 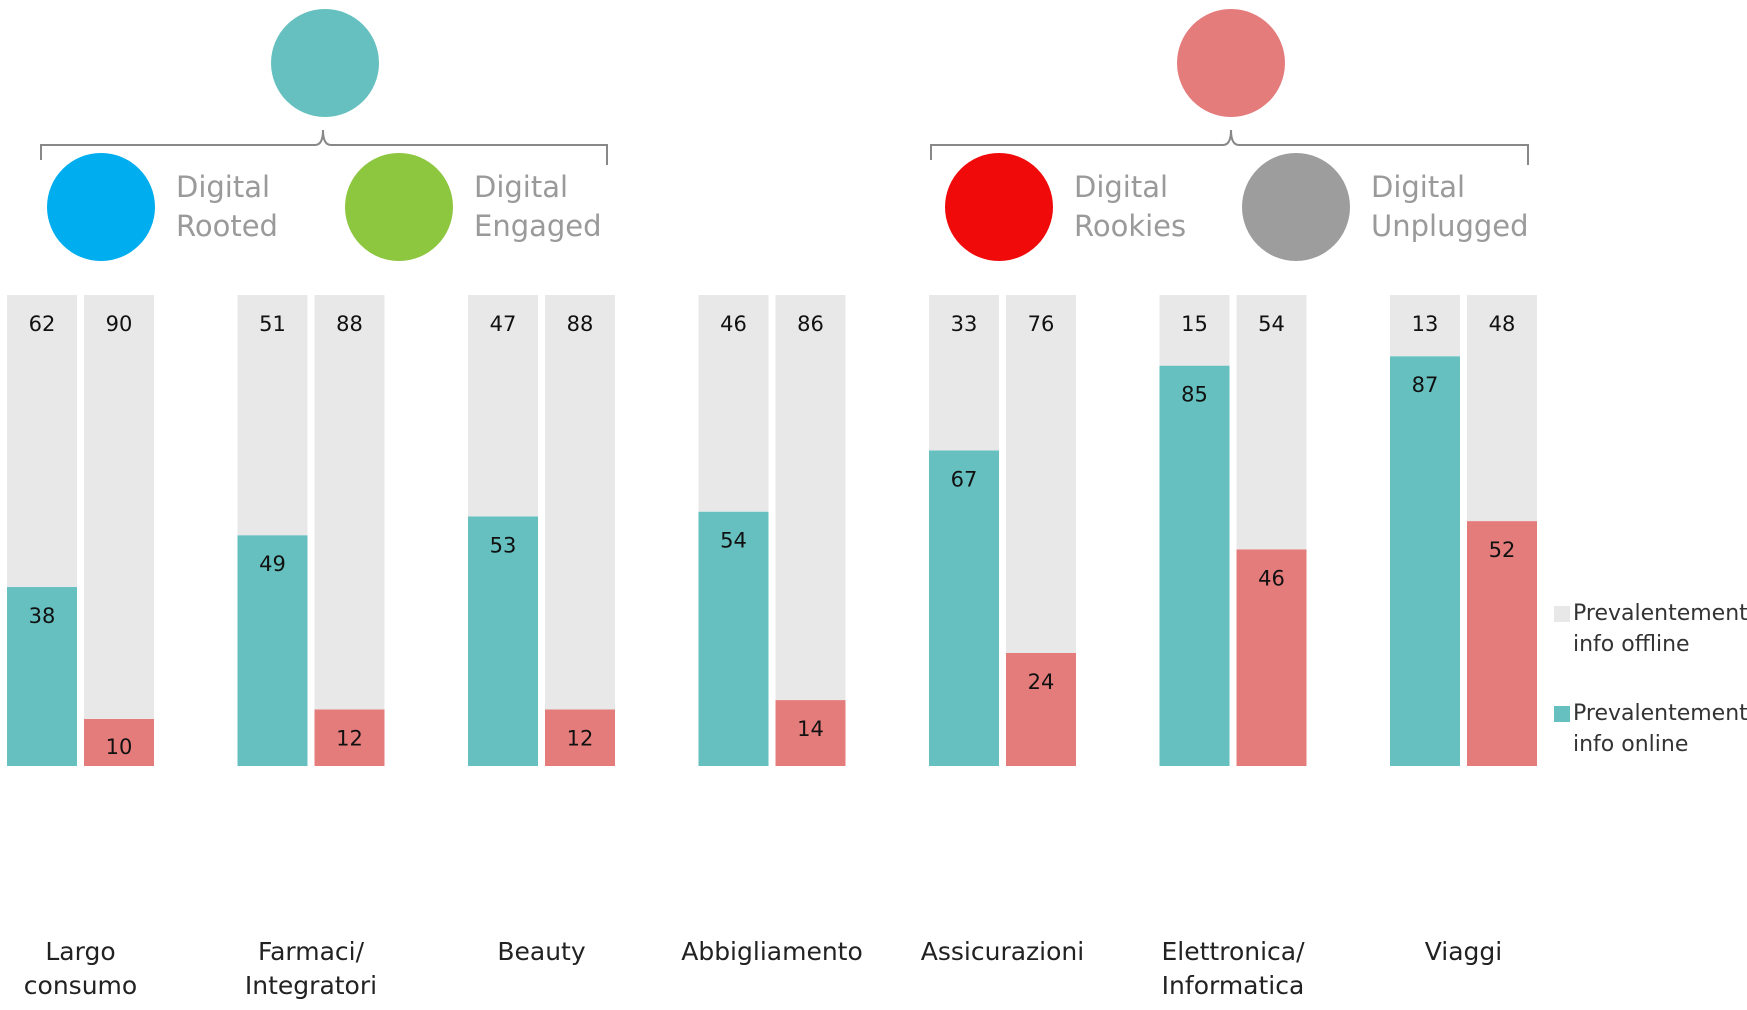 I want to click on value-label: 14, so click(x=810, y=729).